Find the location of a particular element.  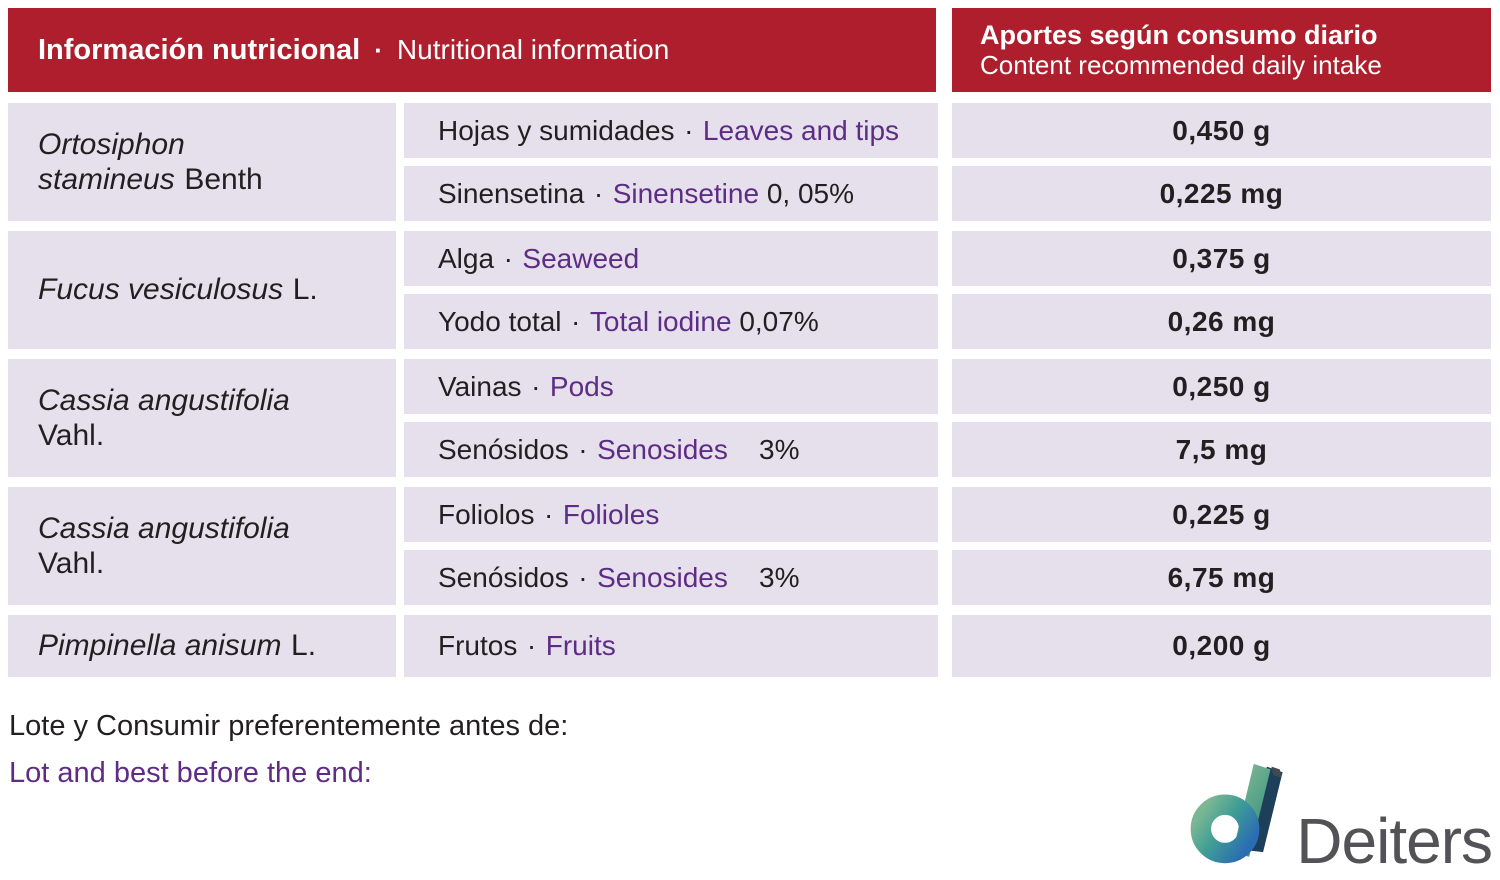

part-cell: Hojas y sumidades · Leaves and tips is located at coordinates (671, 130).